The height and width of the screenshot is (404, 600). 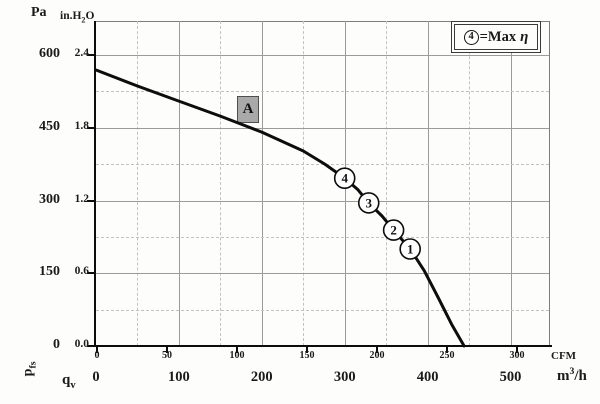 What do you see at coordinates (95, 184) in the screenshot?
I see `y-axis-line` at bounding box center [95, 184].